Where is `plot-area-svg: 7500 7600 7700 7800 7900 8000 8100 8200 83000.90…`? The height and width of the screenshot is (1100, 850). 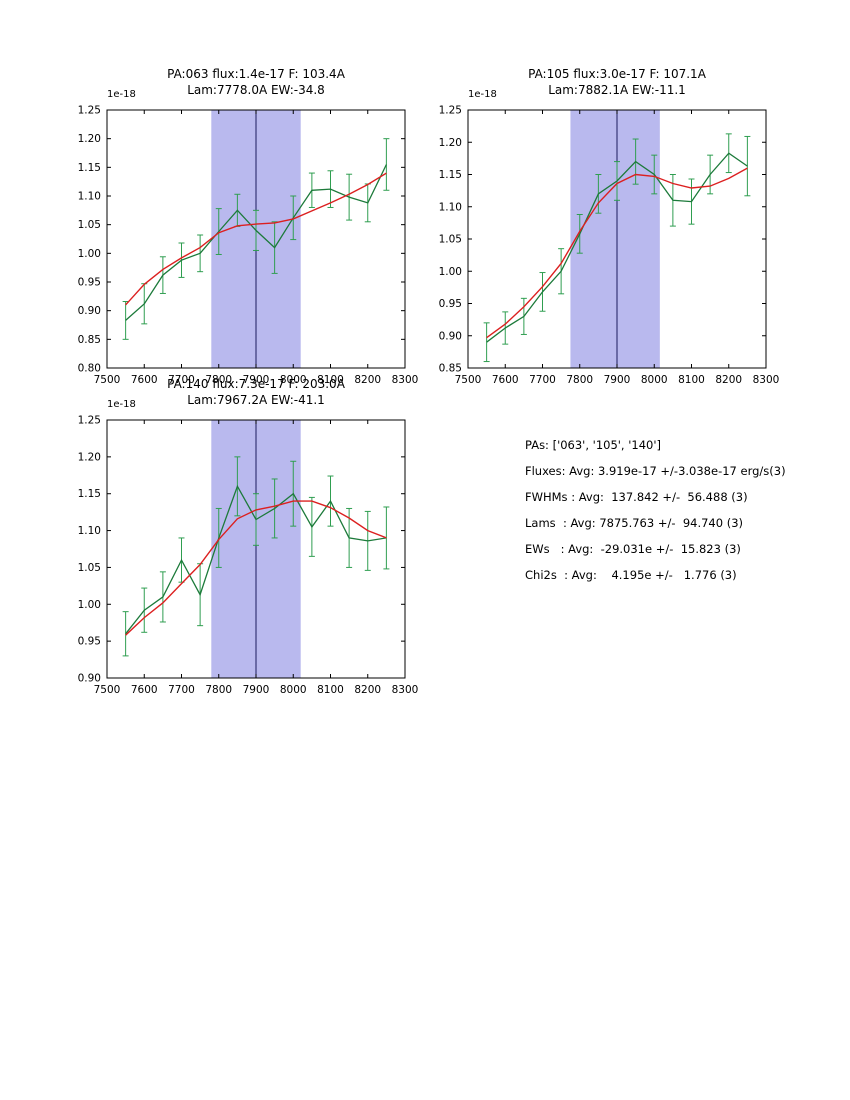 plot-area-svg: 7500 7600 7700 7800 7900 8000 8100 8200 83000.90… is located at coordinates (248, 556).